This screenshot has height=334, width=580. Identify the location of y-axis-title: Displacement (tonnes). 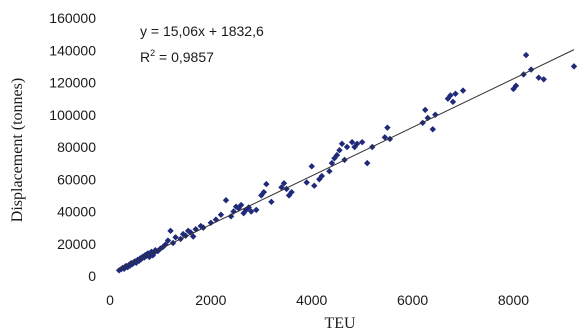
(17, 150).